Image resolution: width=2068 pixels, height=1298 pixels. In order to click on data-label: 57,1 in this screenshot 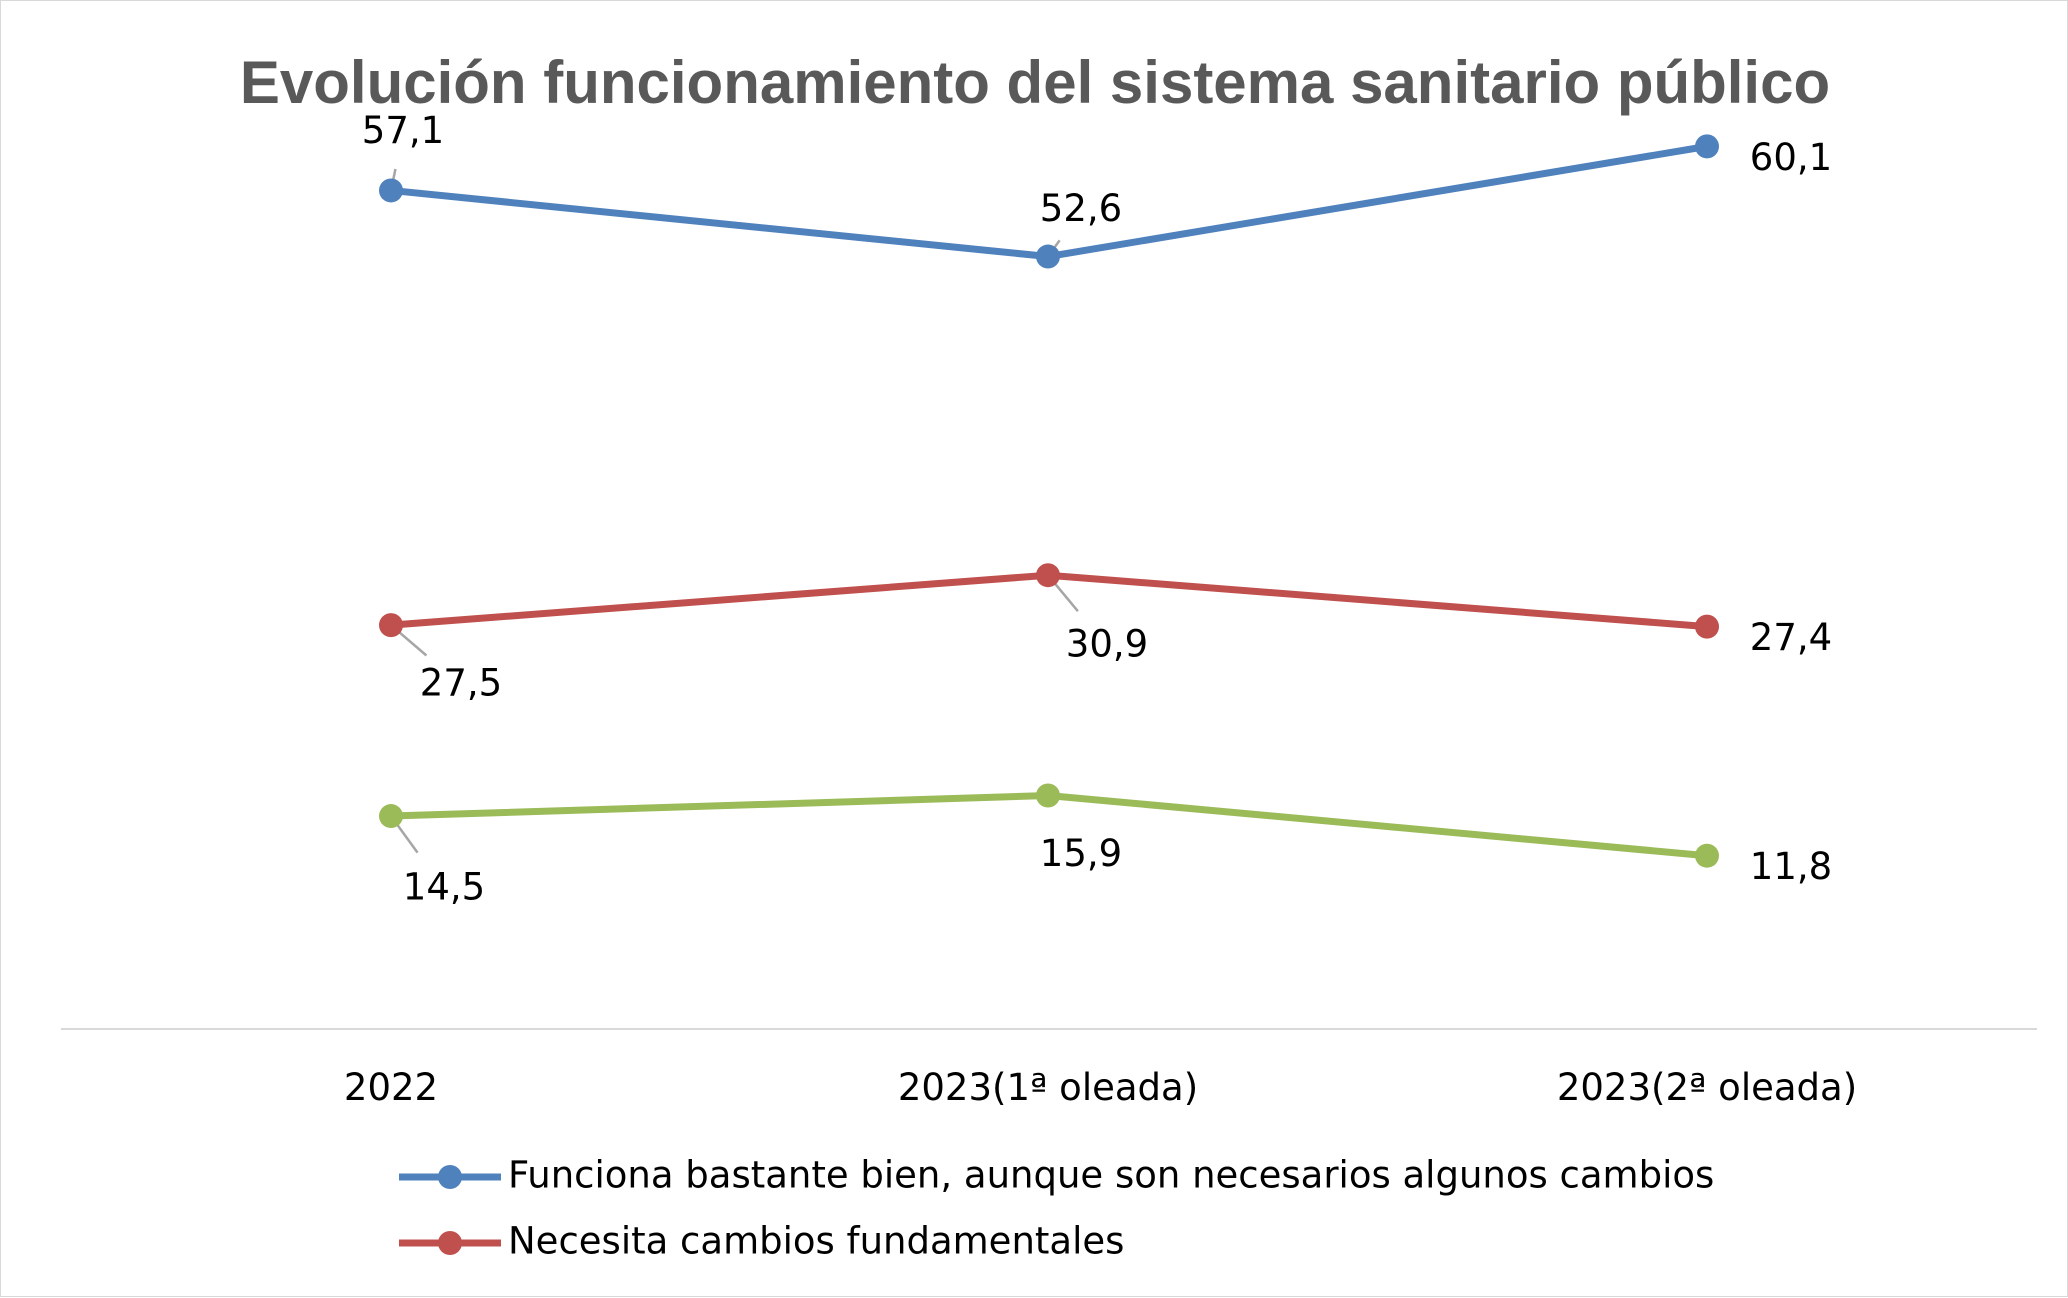, I will do `click(403, 130)`.